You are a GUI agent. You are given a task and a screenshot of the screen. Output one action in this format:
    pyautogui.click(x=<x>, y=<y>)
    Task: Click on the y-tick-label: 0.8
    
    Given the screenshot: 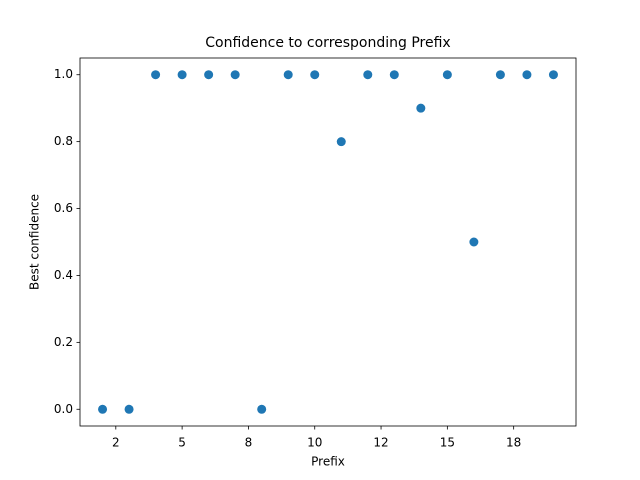 What is the action you would take?
    pyautogui.click(x=63, y=141)
    